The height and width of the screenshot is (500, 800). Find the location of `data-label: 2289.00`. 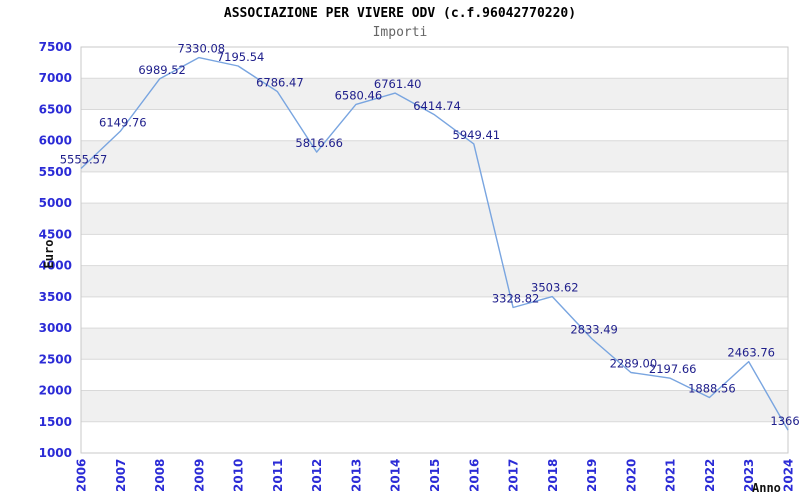

data-label: 2289.00 is located at coordinates (634, 364).